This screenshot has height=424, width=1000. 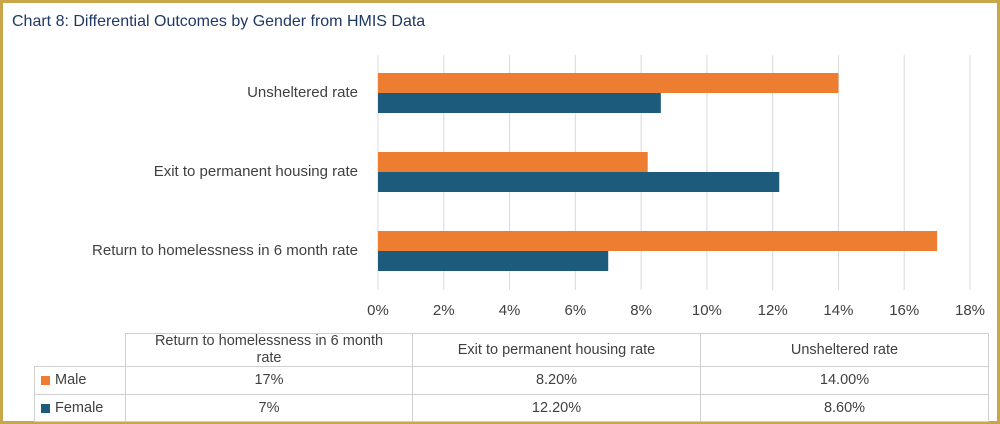 I want to click on table-header: Exit to permanent housing rate, so click(x=556, y=350).